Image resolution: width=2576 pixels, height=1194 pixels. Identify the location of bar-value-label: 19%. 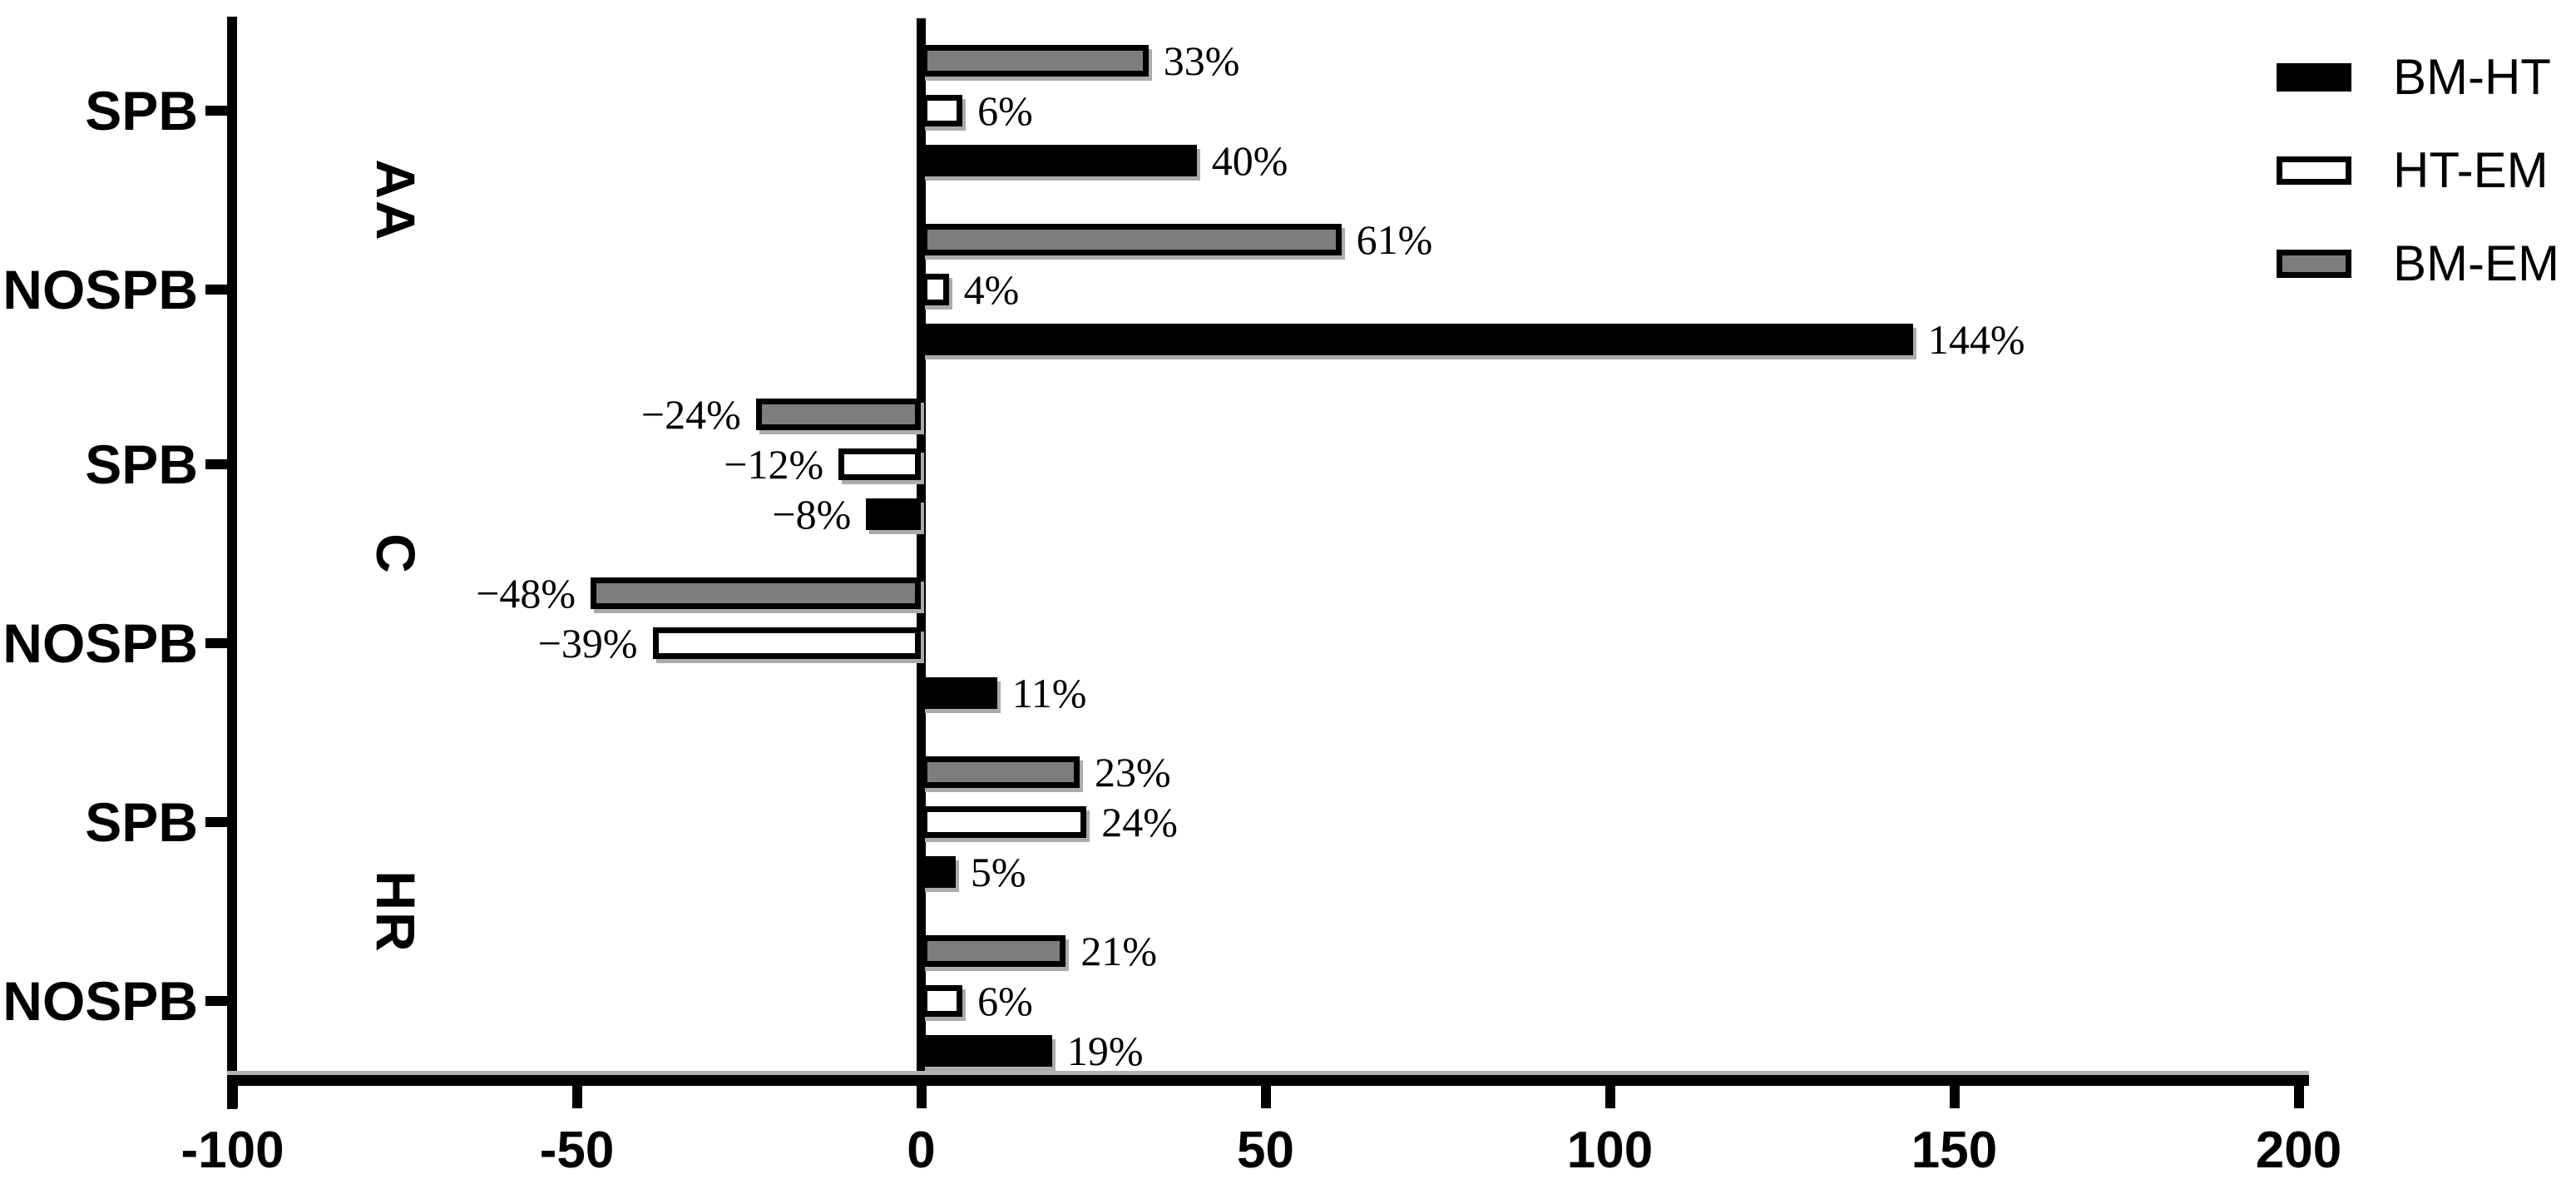
(1105, 1051).